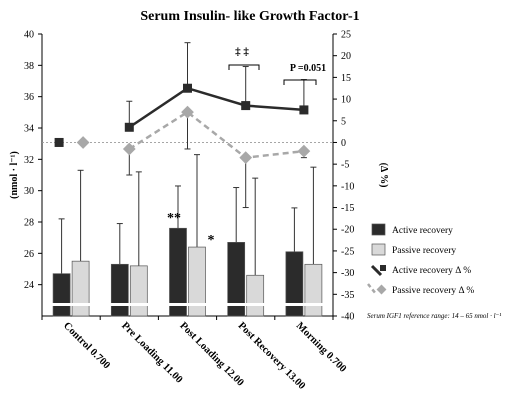  What do you see at coordinates (347, 186) in the screenshot?
I see `right-tick-label: -10` at bounding box center [347, 186].